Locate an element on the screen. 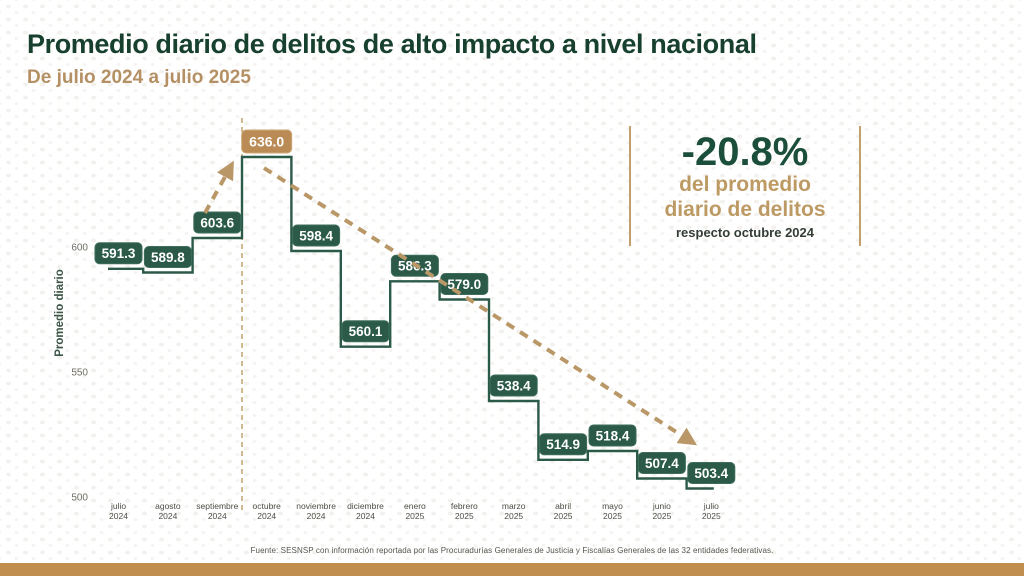 The image size is (1024, 576). y-axis-title: Promedio diario is located at coordinates (60, 313).